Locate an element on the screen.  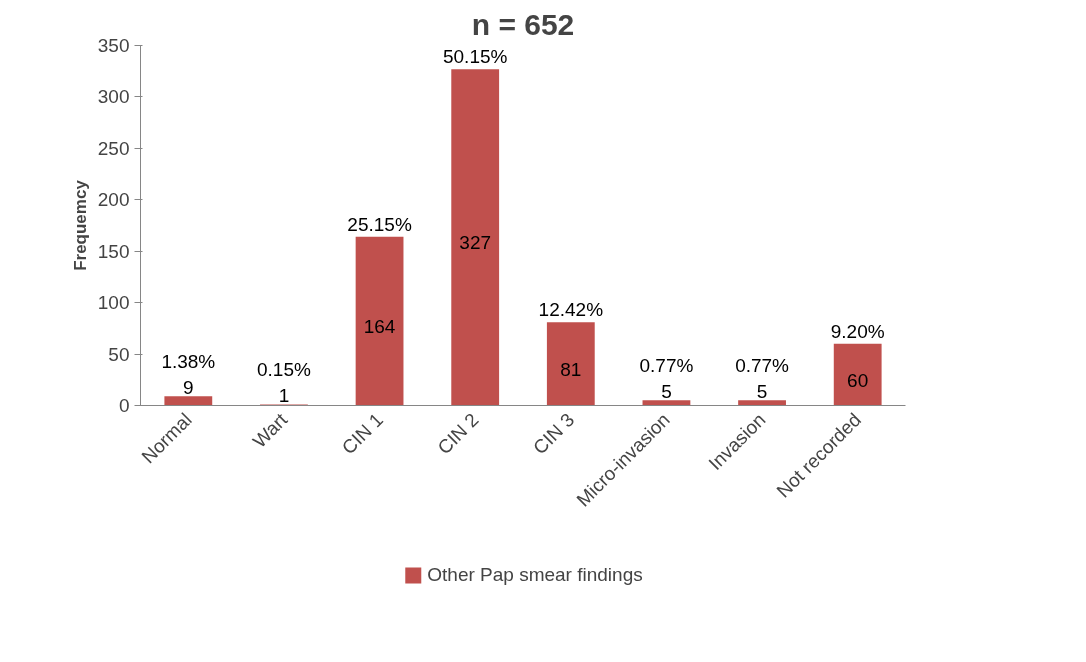
annotation: 50.15% is located at coordinates (475, 57).